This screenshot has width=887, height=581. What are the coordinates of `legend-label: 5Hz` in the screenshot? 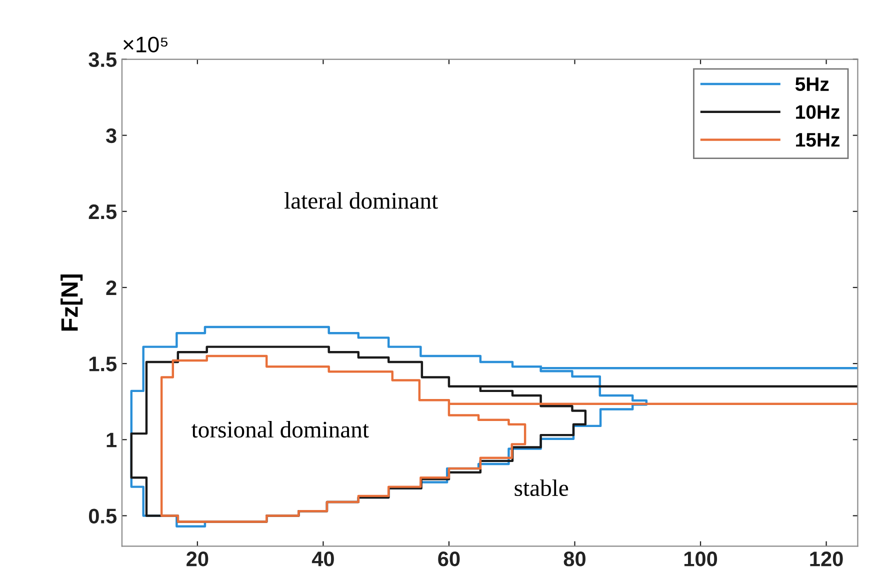 It's located at (812, 84).